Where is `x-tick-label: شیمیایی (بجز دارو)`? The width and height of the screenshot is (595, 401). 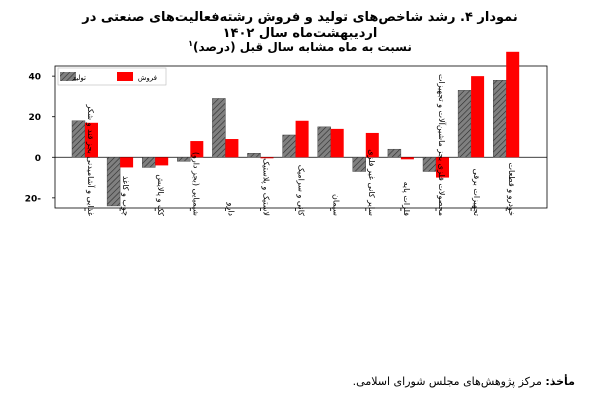
x-tick-label: شیمیایی (بجز دارو) is located at coordinates (195, 184).